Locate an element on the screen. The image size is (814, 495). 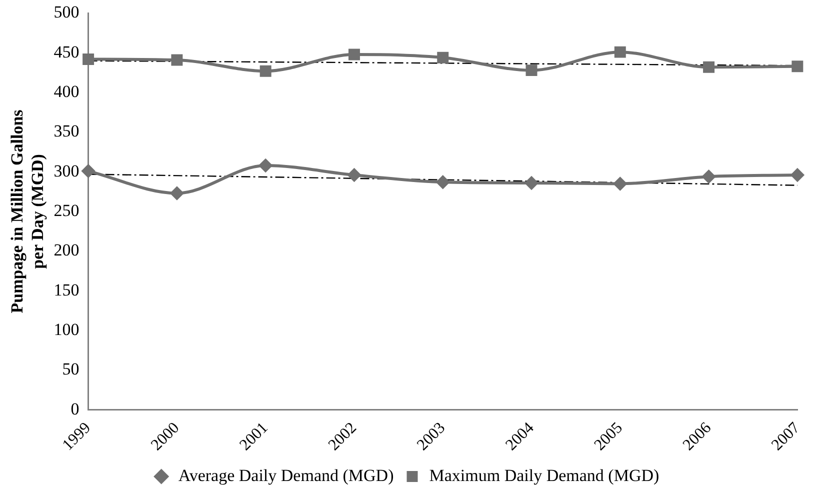
y-tick-label: 200 is located at coordinates (67, 250).